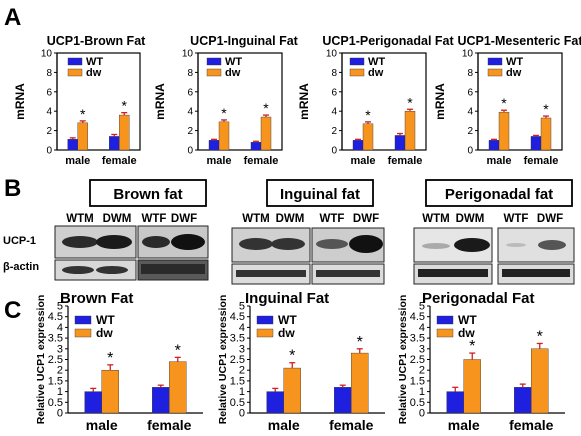 This screenshot has width=581, height=436. I want to click on panel-letter-b: B, so click(12, 188).